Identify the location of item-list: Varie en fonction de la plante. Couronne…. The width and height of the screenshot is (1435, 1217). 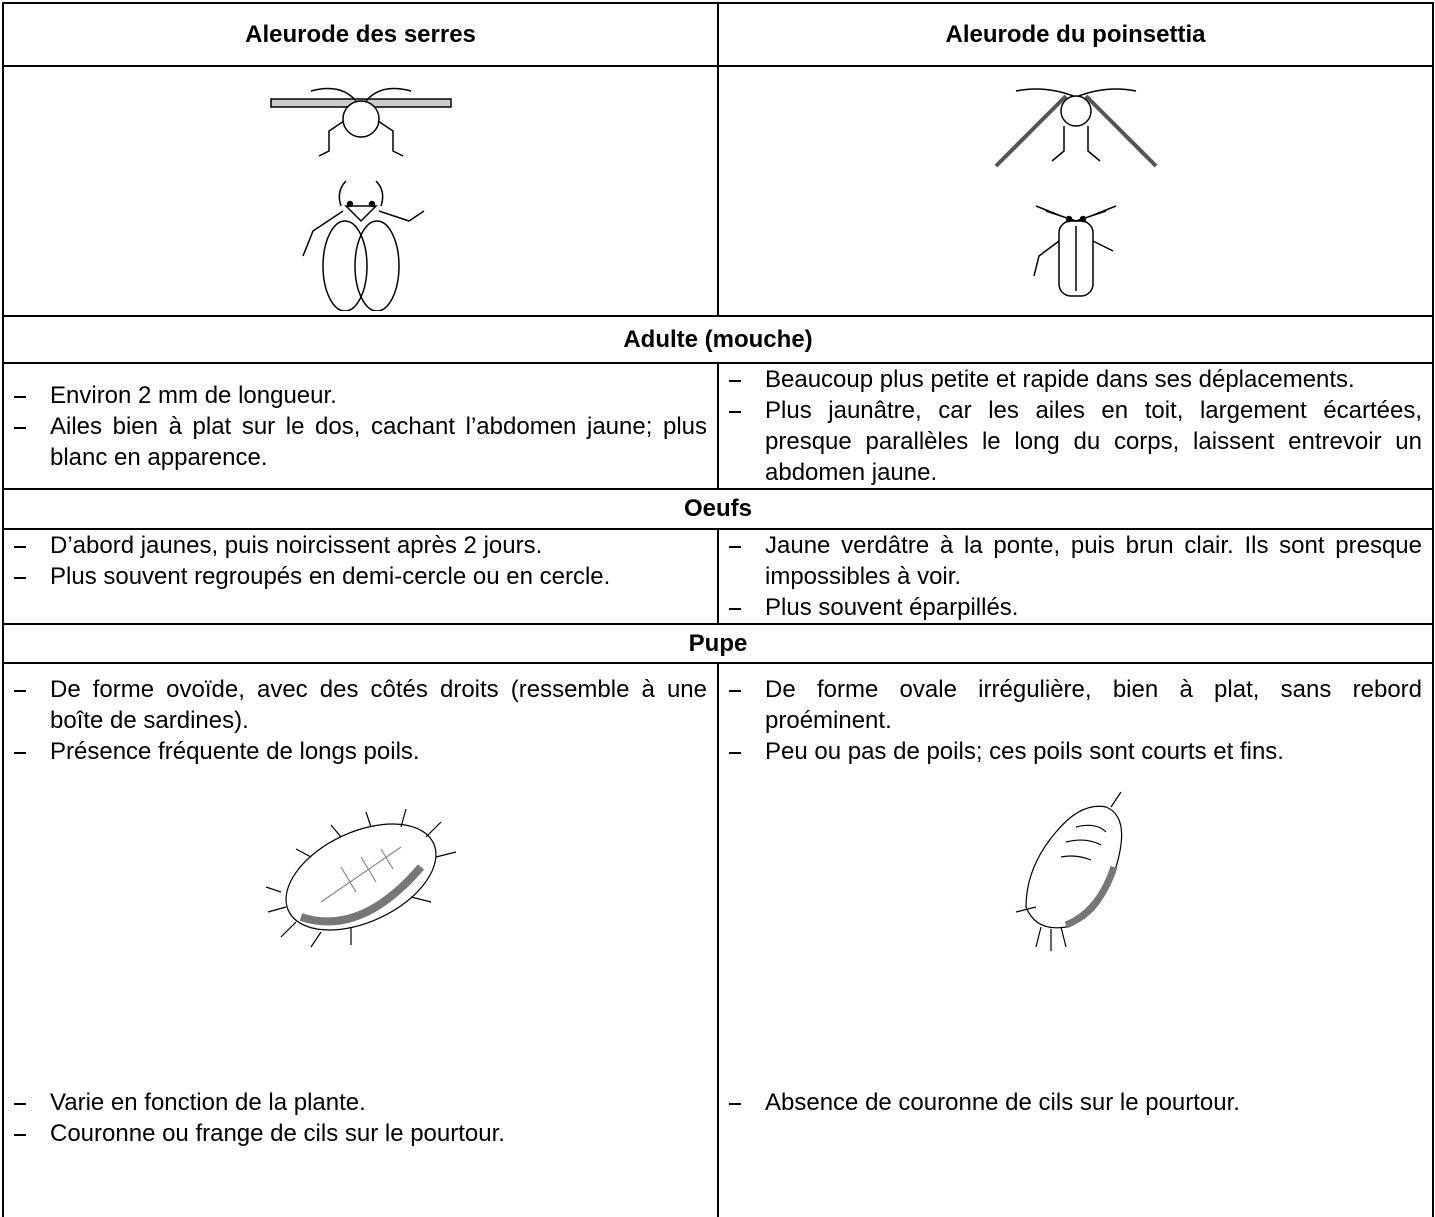
(360, 1118).